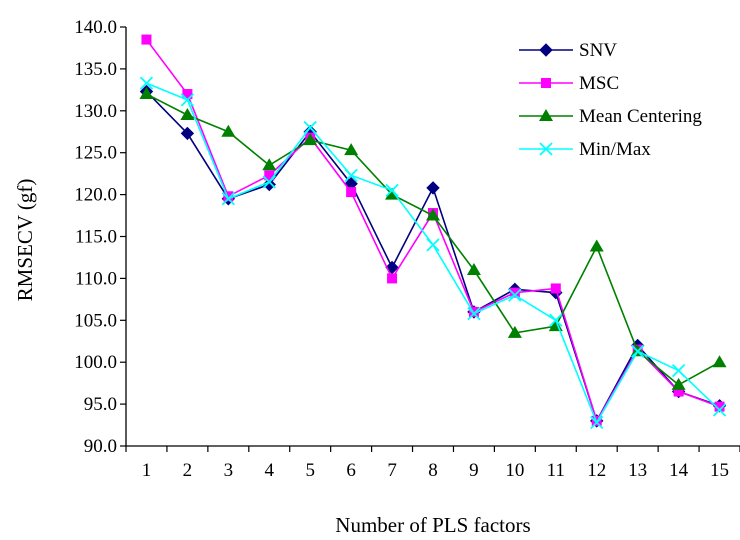  I want to click on x-tick-label: 3, so click(229, 470).